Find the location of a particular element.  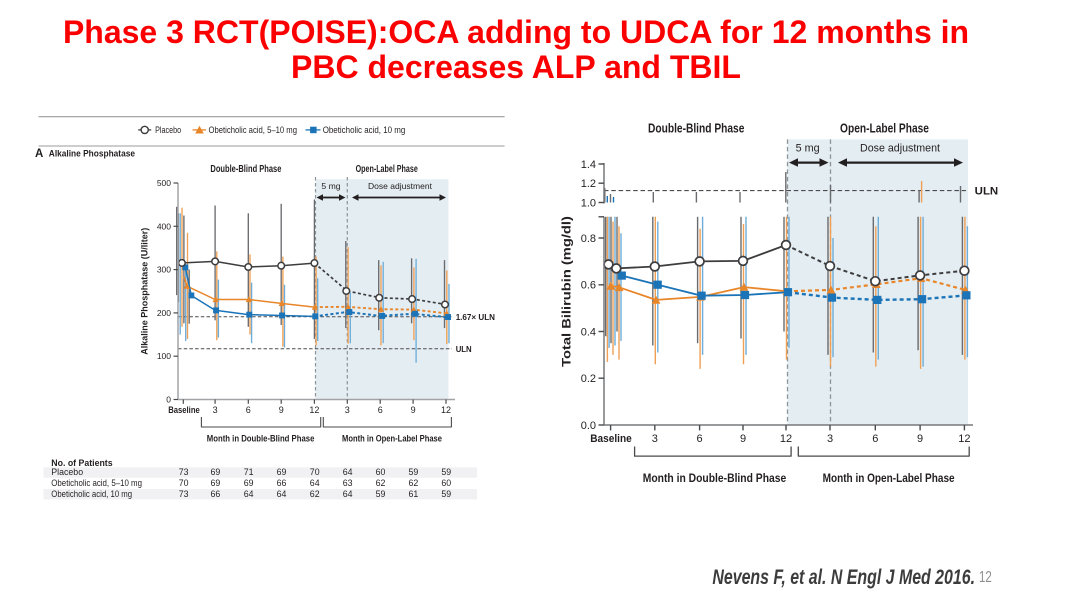

svg-text: A is located at coordinates (39, 154).